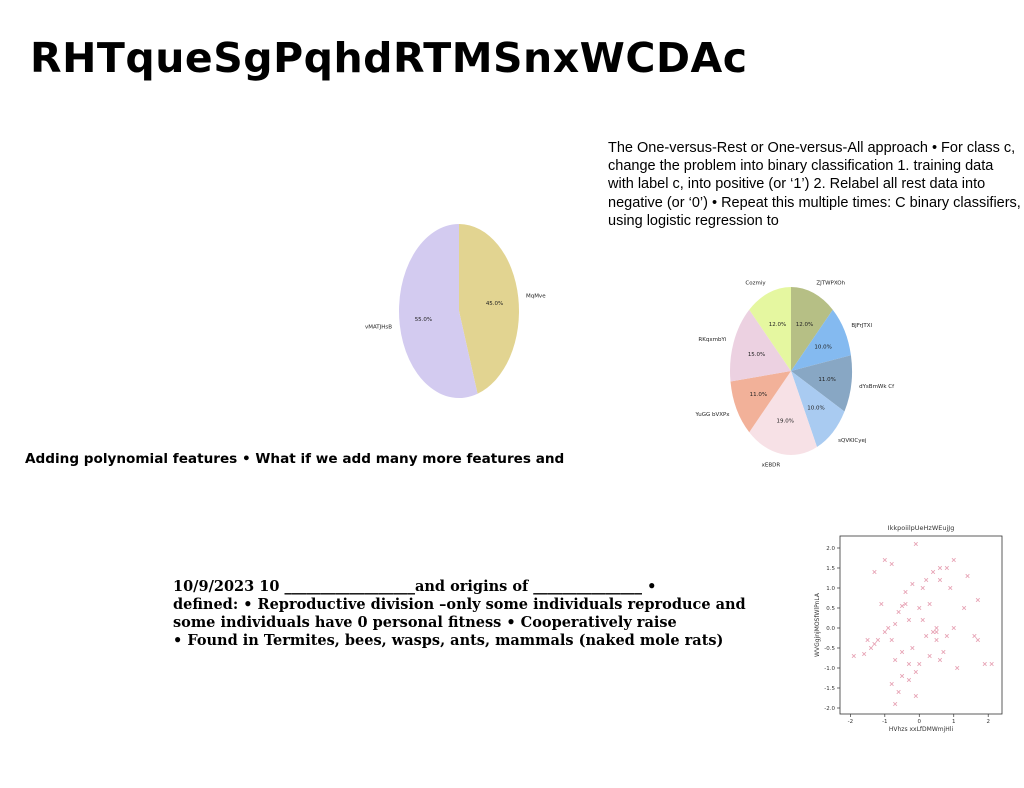  I want to click on pie-category-label: BJFrJTXl, so click(861, 326).